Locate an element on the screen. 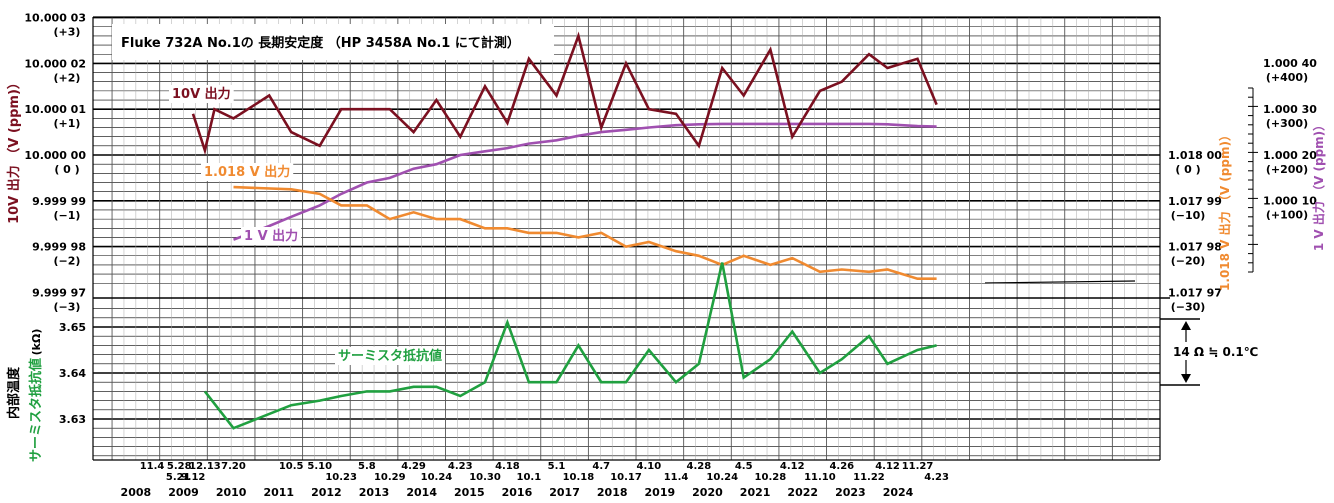 This screenshot has height=503, width=1334. annotation-arrow-up is located at coordinates (1186, 325).